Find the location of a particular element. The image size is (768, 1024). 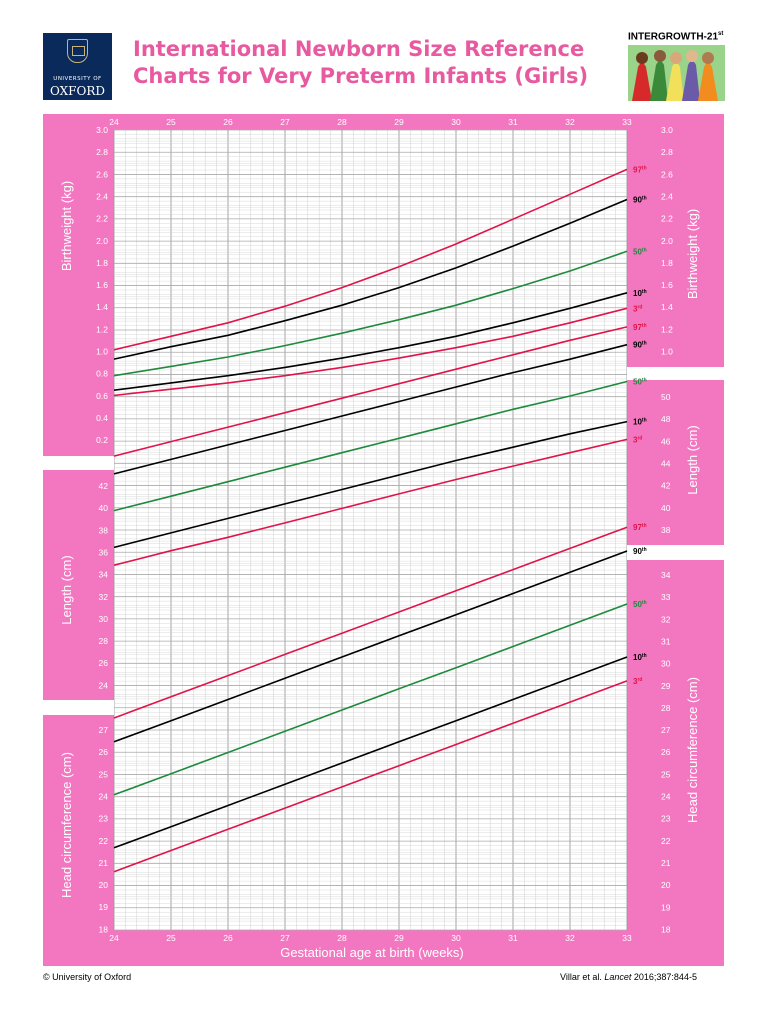

percentile-line-97th is located at coordinates (370, 391).